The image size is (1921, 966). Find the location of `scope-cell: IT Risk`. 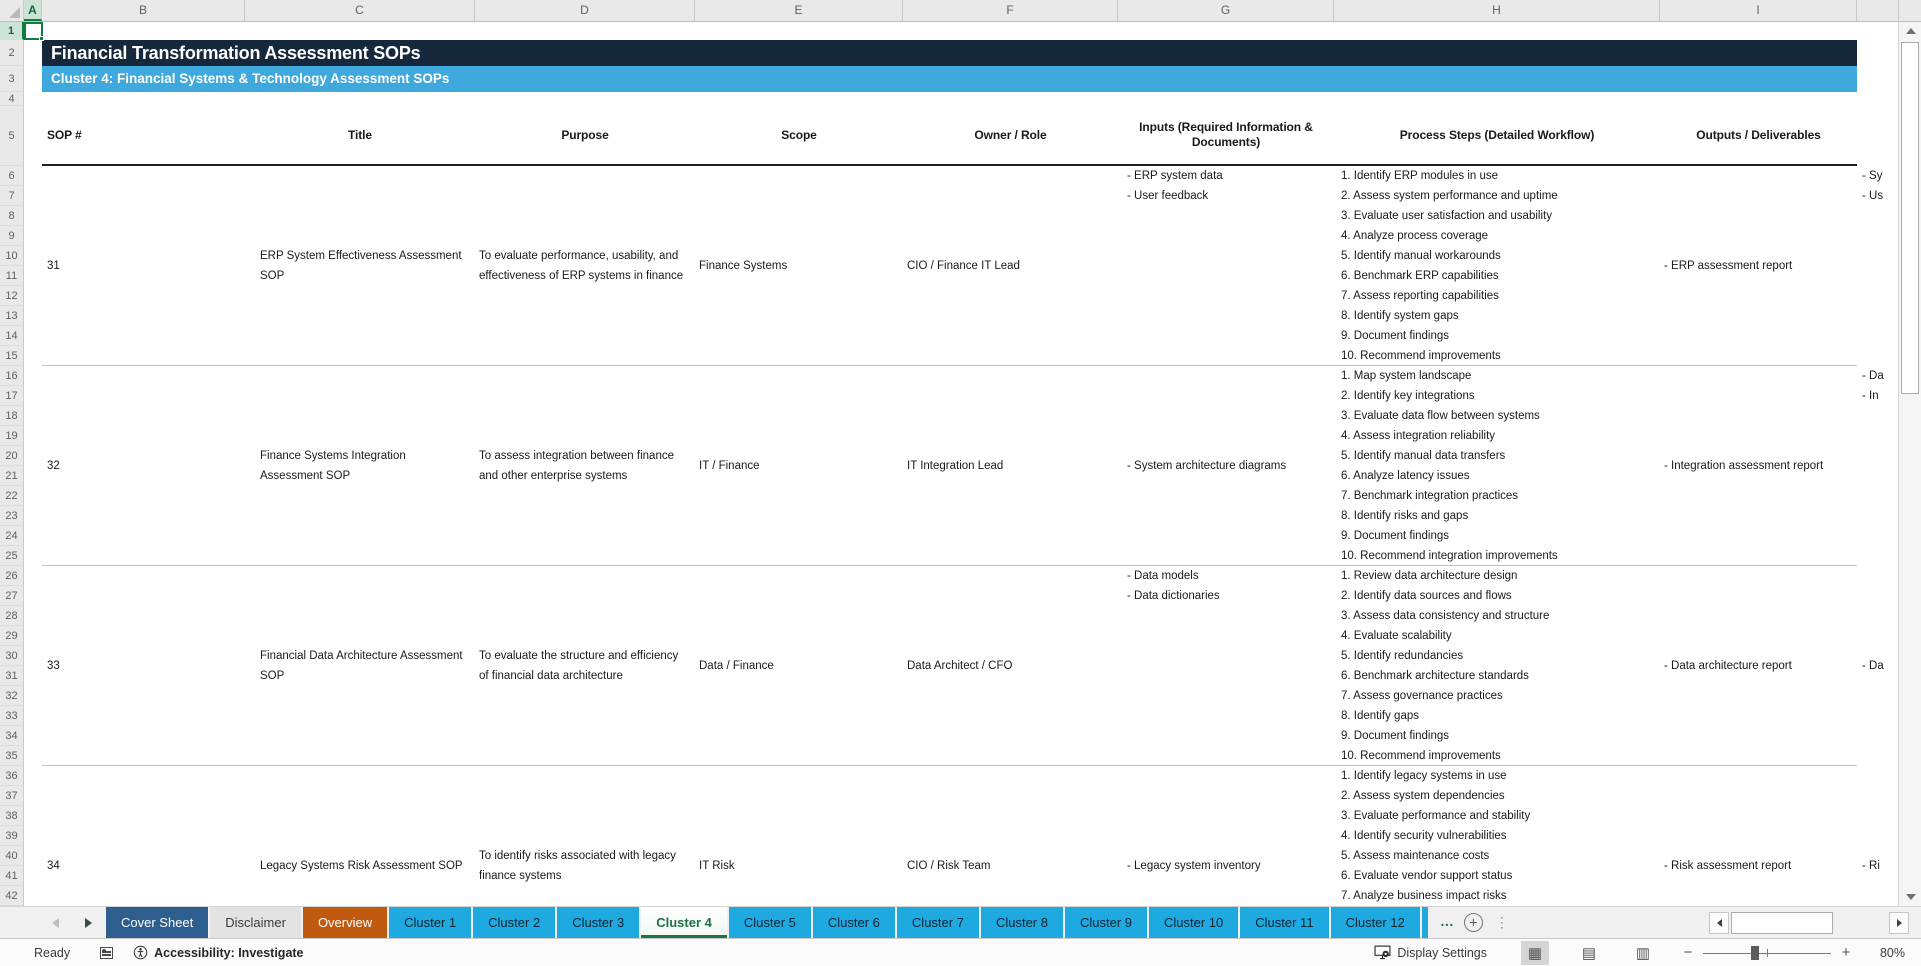

scope-cell: IT Risk is located at coordinates (799, 836).